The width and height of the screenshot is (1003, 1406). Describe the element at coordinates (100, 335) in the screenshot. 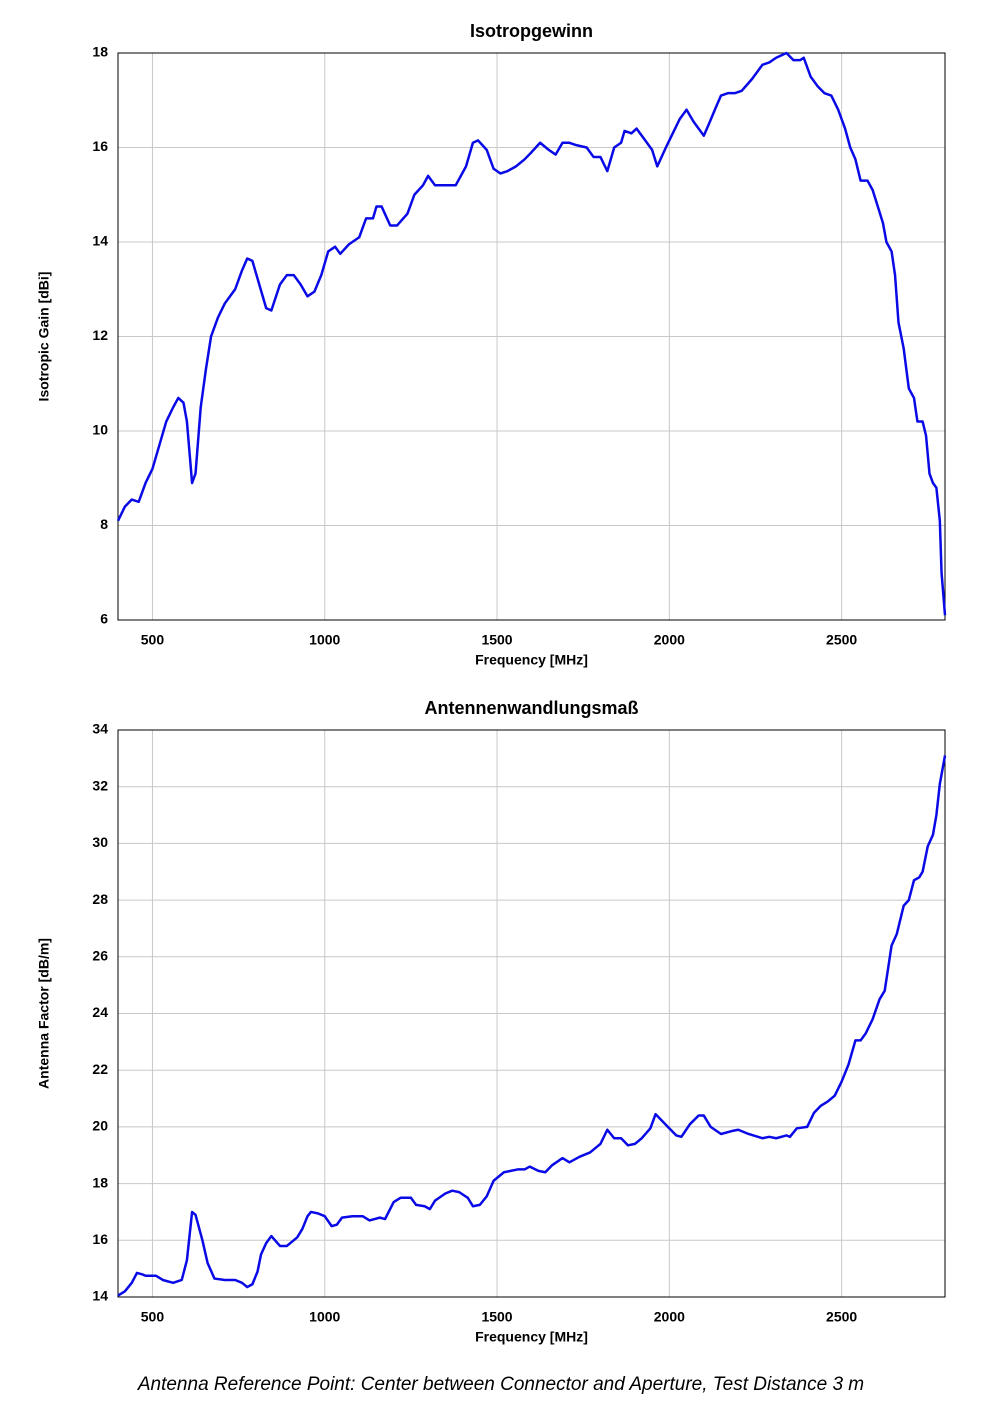

I see `y-tick-label: 12` at that location.